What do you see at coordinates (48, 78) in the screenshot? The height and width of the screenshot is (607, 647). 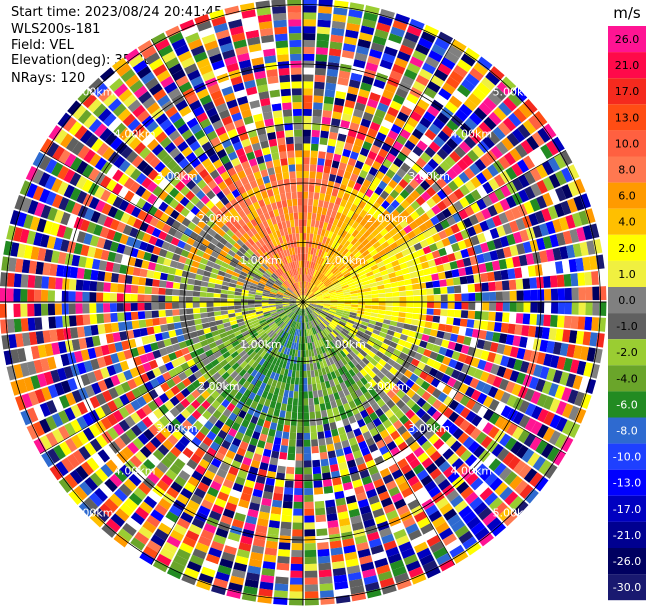 I see `info-nrays: NRays: 120` at bounding box center [48, 78].